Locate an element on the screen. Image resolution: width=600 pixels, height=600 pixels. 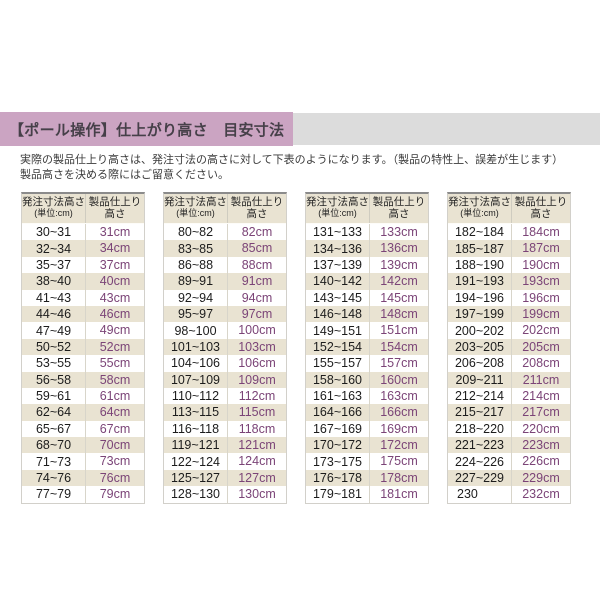
table-row: 56~58 58cm is located at coordinates (83, 379).